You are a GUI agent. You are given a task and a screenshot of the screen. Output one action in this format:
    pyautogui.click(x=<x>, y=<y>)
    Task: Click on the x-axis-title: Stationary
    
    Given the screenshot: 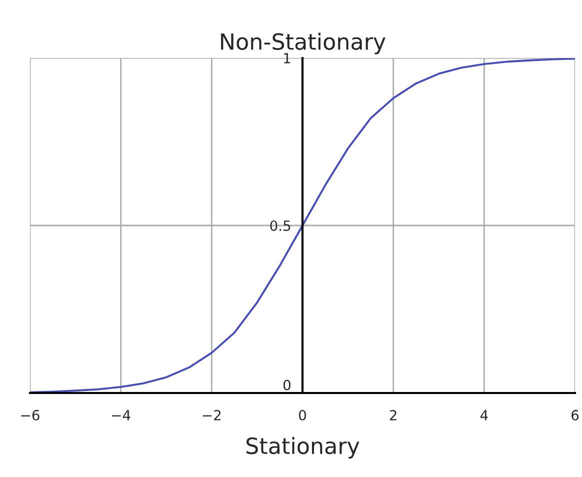 What is the action you would take?
    pyautogui.click(x=303, y=447)
    